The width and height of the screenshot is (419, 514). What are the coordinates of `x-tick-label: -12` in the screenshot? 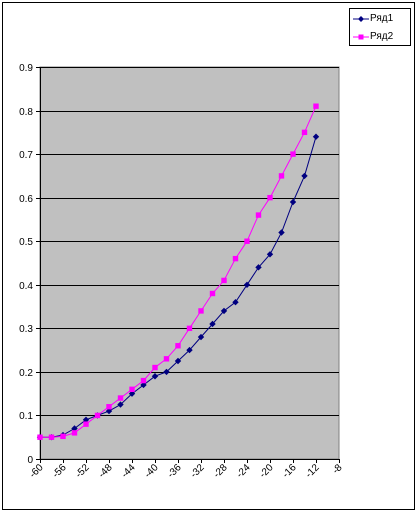 It's located at (313, 471).